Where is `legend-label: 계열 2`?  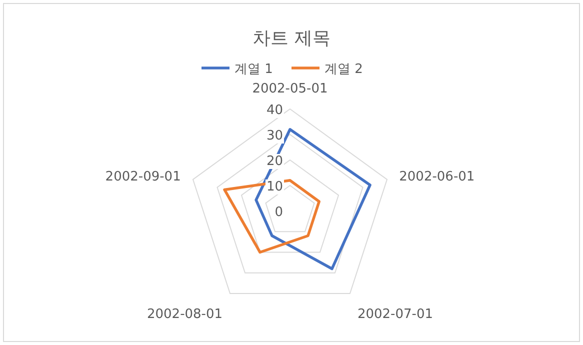
legend-label: 계열 2 is located at coordinates (343, 69).